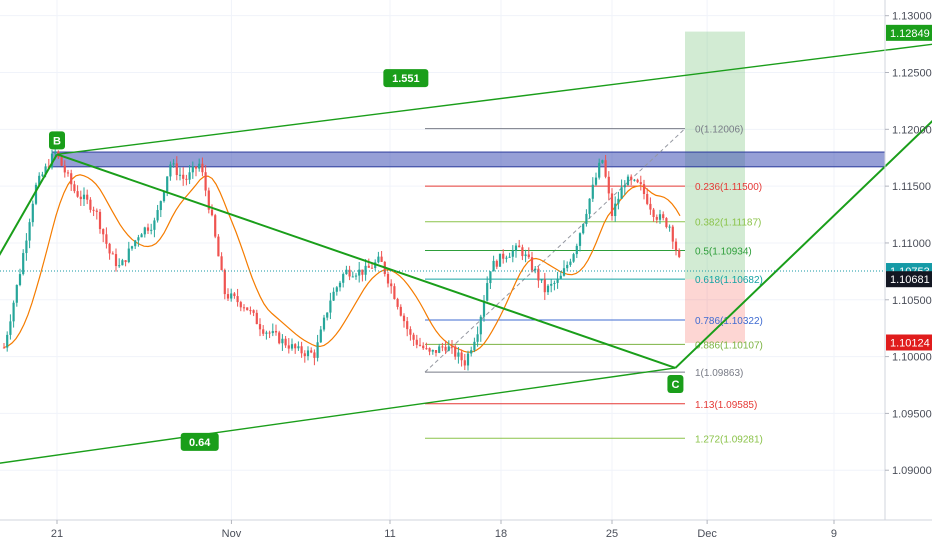 This screenshot has height=550, width=932. What do you see at coordinates (501, 534) in the screenshot?
I see `time-tick-label: 18` at bounding box center [501, 534].